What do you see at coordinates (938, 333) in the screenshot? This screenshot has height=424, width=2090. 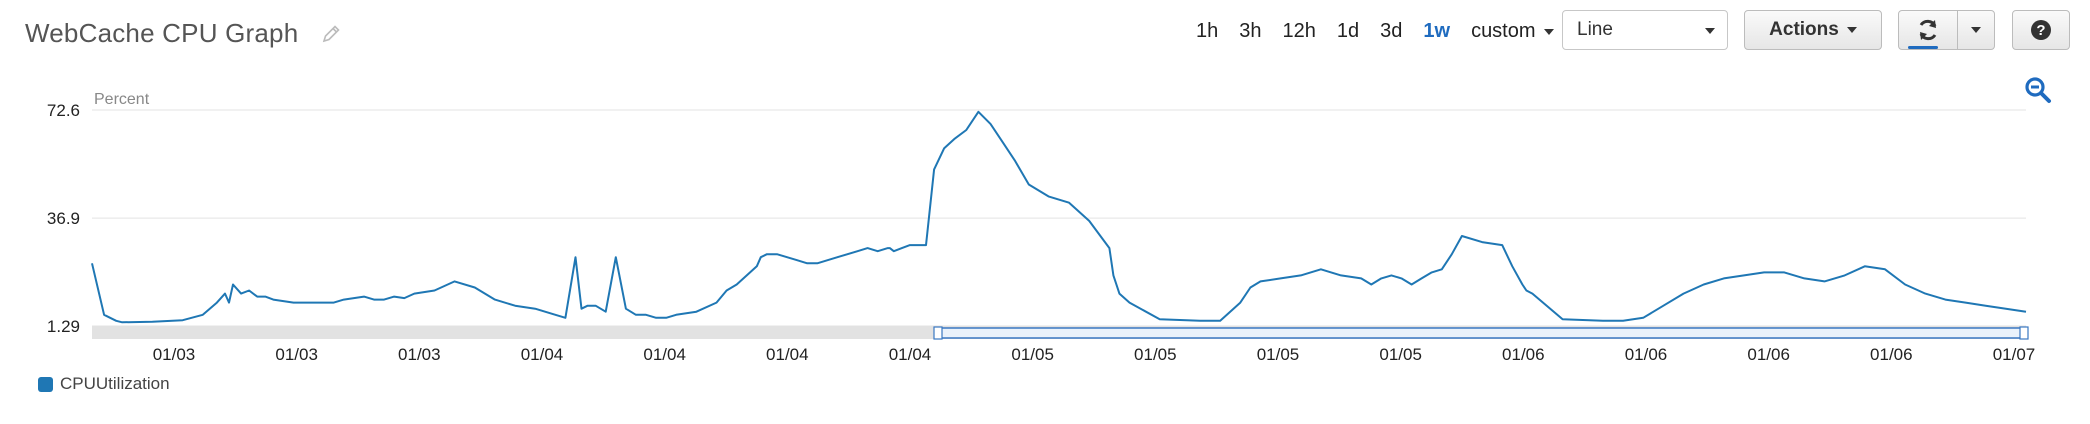 I see `range-handle-left` at bounding box center [938, 333].